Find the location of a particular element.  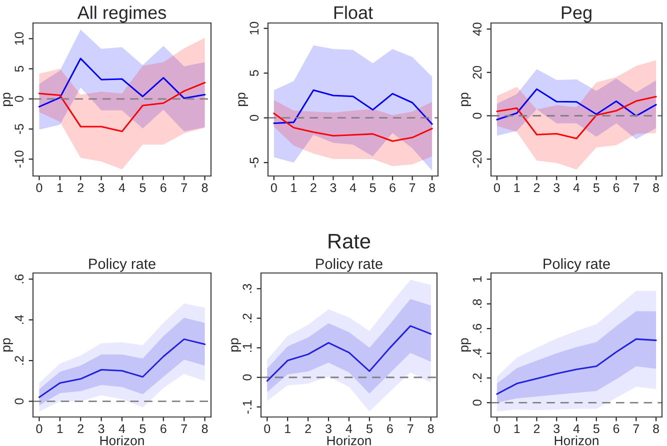

chart-title: Float is located at coordinates (353, 13).